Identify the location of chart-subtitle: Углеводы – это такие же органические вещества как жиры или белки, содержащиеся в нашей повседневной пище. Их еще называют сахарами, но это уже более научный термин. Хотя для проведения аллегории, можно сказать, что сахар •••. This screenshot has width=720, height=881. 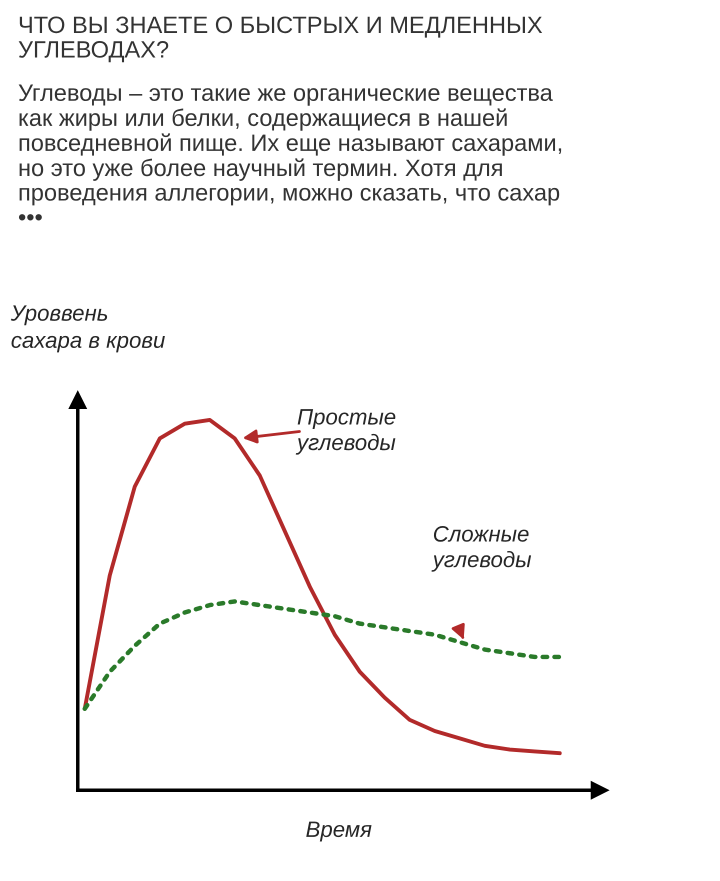
(290, 152).